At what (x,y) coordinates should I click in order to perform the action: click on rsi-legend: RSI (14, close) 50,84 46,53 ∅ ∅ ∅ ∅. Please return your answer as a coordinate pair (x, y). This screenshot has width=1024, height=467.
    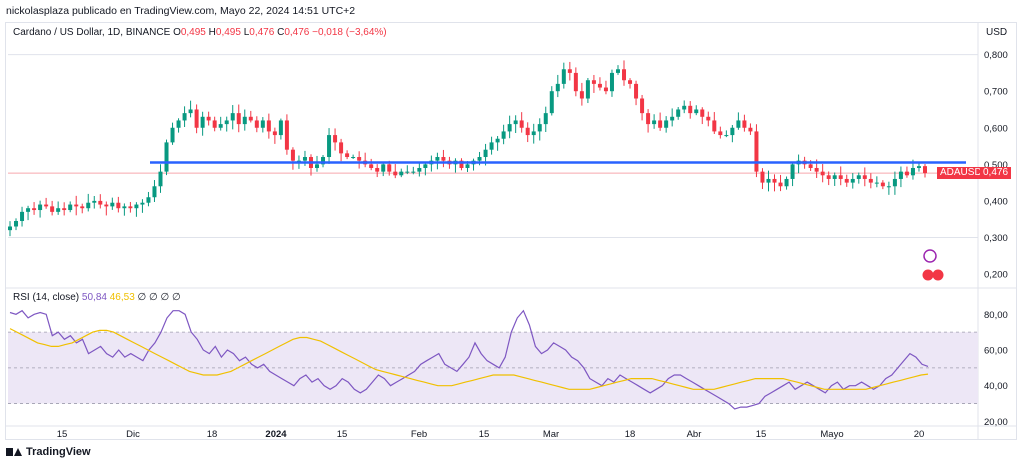
    Looking at the image, I should click on (97, 297).